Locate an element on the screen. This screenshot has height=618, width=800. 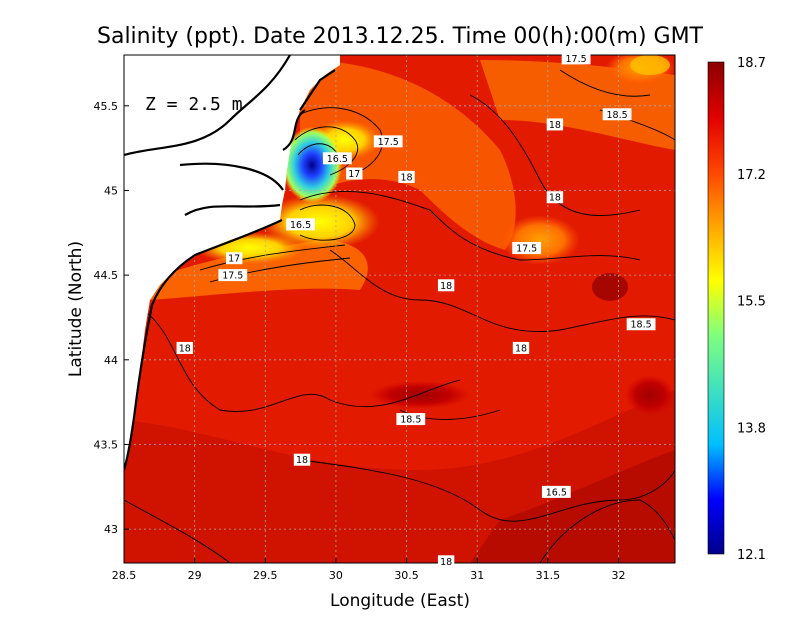
y-tick-label: 43 is located at coordinates (111, 529).